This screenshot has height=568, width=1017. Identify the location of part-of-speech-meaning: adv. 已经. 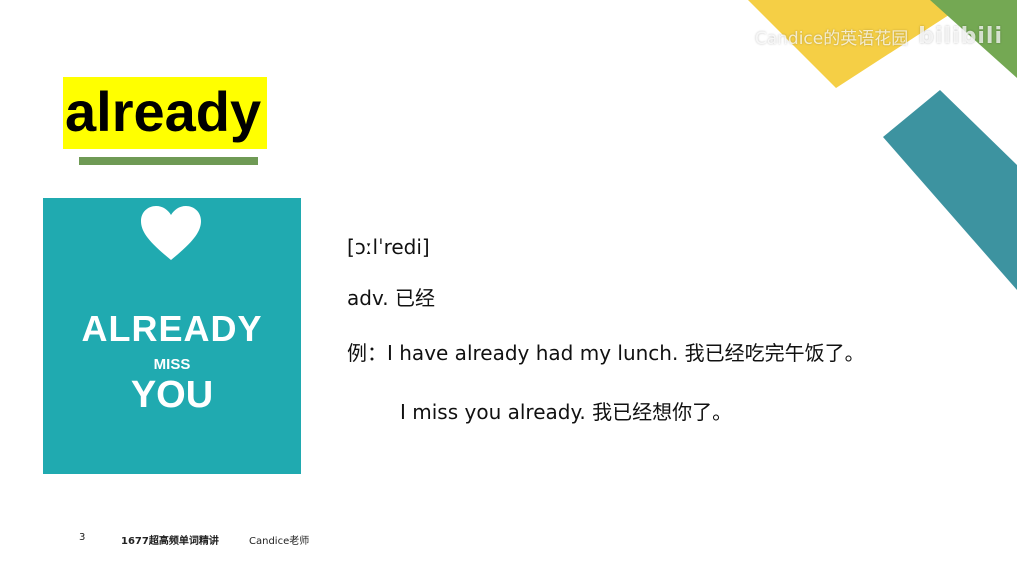
(391, 298).